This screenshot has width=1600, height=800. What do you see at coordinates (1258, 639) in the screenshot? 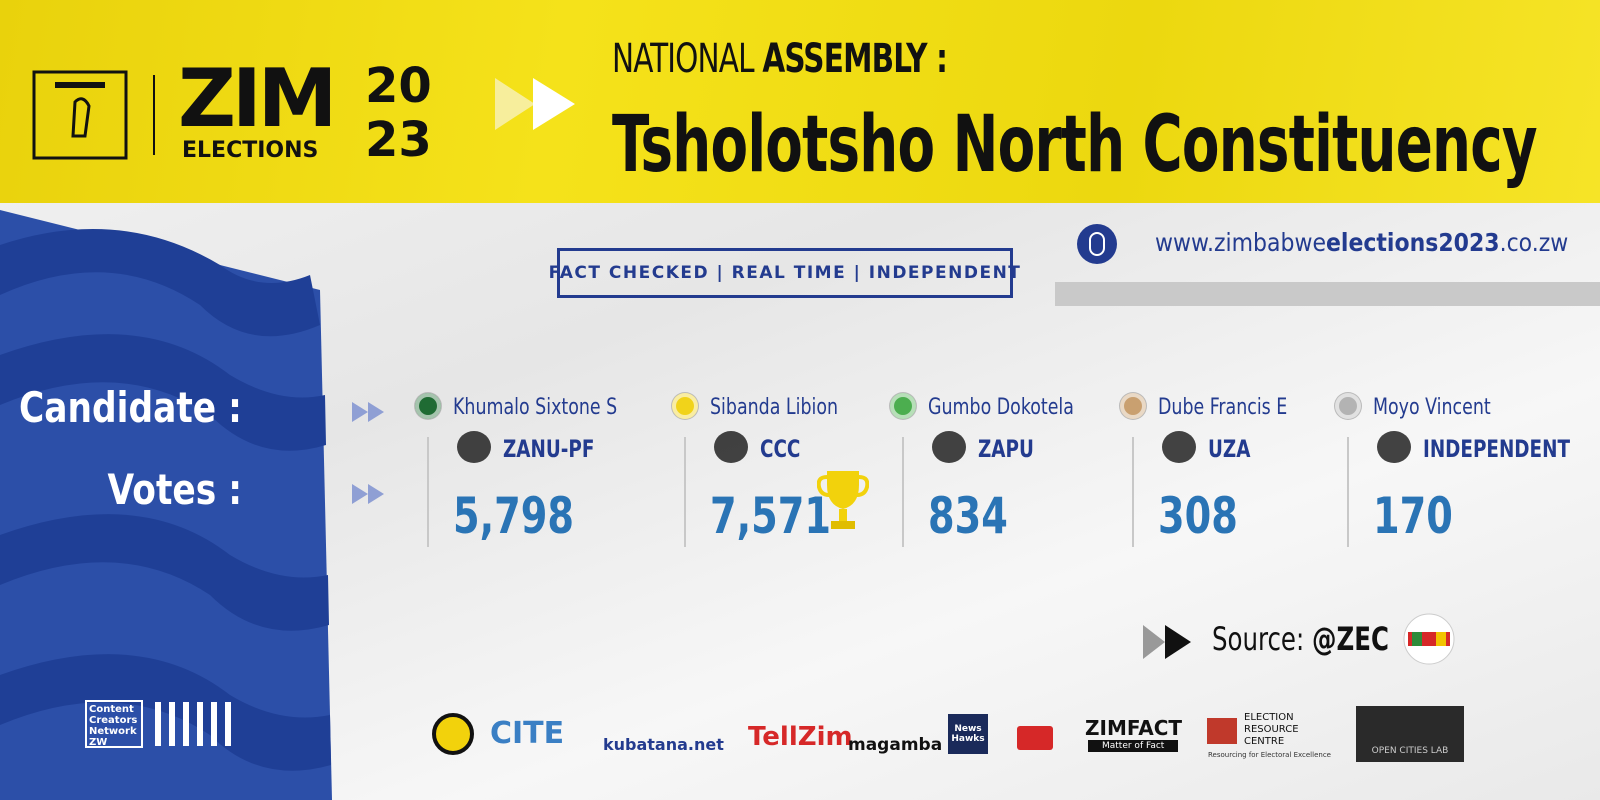
I see `source-label: Source:` at bounding box center [1258, 639].